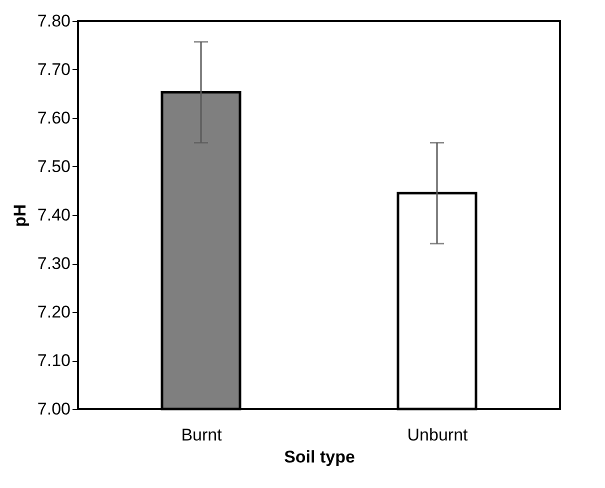 This screenshot has width=605, height=488. What do you see at coordinates (53, 215) in the screenshot?
I see `y-tick-label: 7.40` at bounding box center [53, 215].